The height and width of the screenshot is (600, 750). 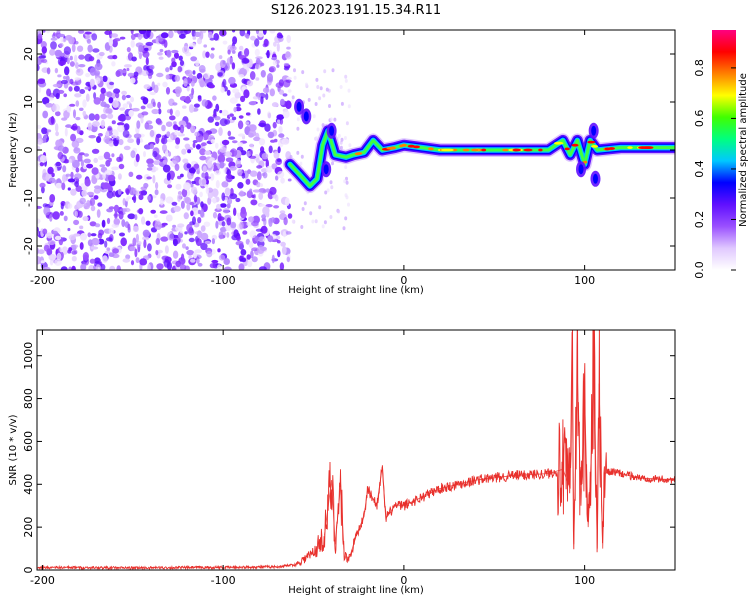 What do you see at coordinates (28, 102) in the screenshot?
I see `spectrogram-y-tick-label: 10` at bounding box center [28, 102].